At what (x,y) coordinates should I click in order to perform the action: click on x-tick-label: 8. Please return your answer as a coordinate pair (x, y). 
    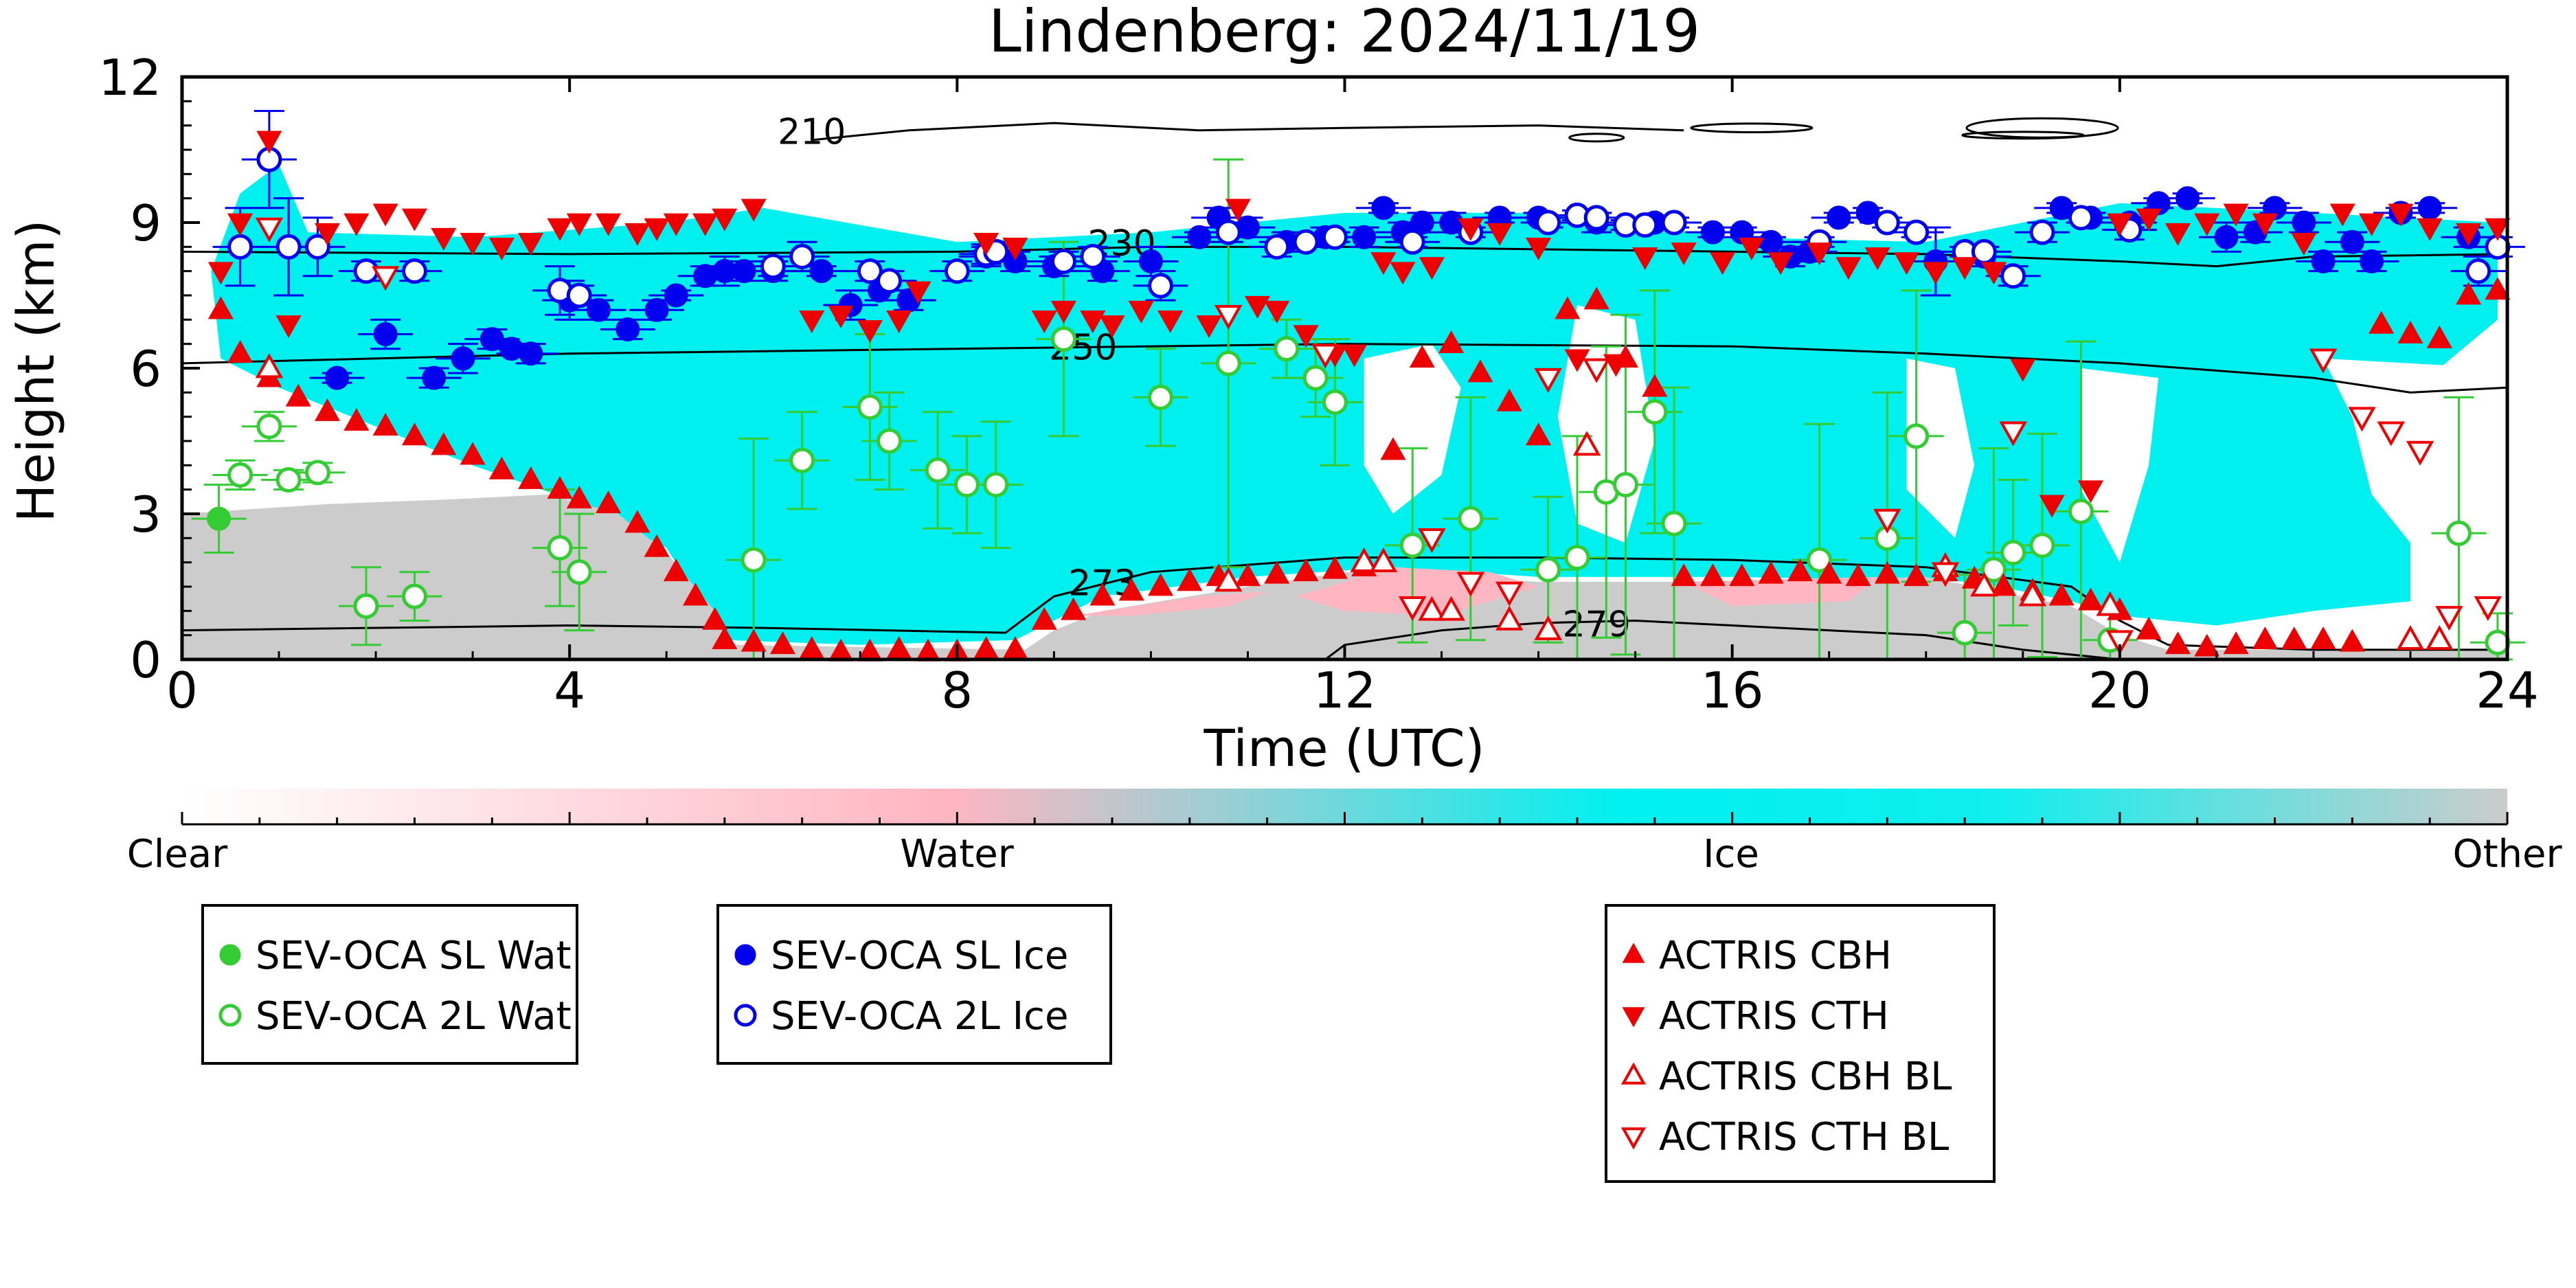
    Looking at the image, I should click on (957, 690).